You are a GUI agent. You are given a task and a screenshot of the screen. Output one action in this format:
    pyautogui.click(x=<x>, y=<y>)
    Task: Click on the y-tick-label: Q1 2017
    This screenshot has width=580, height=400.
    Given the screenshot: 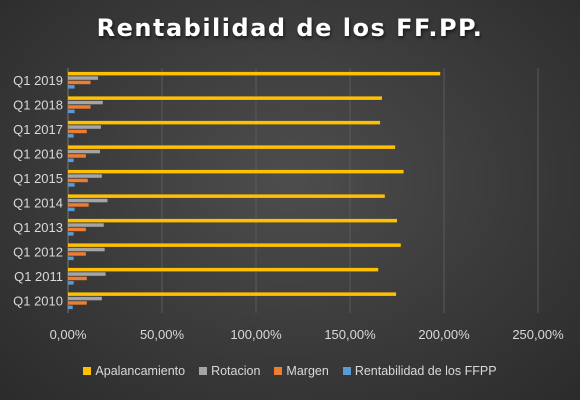 What is the action you would take?
    pyautogui.click(x=38, y=129)
    